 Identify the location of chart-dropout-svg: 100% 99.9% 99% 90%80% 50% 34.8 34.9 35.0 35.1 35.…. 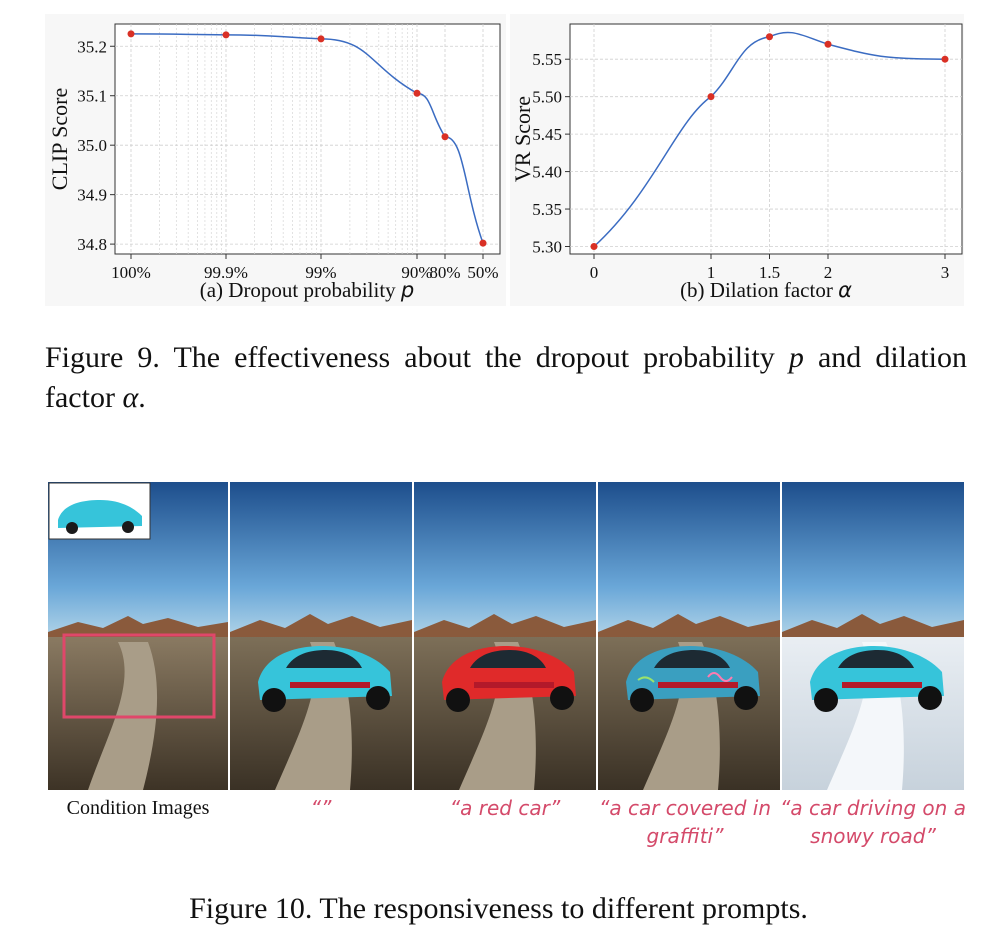
(275, 160).